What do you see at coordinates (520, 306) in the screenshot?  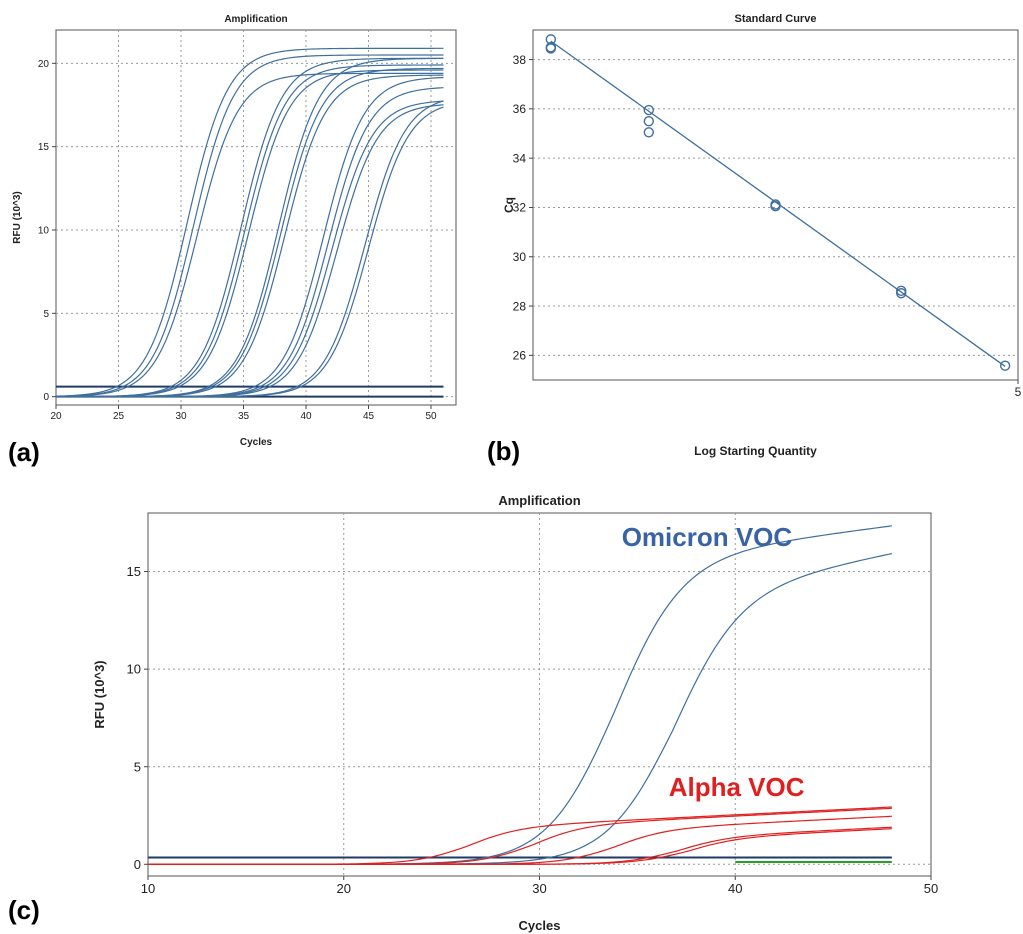 I see `y-tick-label: 28` at bounding box center [520, 306].